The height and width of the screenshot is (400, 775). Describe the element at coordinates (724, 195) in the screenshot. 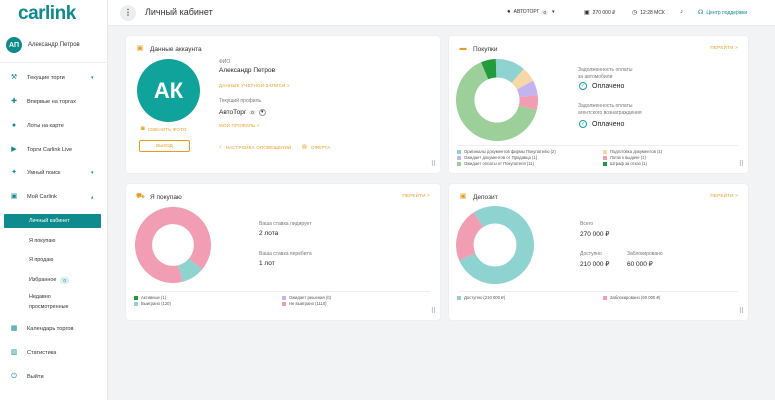

I see `deposit-goto-link: ПЕРЕЙТИ >` at that location.